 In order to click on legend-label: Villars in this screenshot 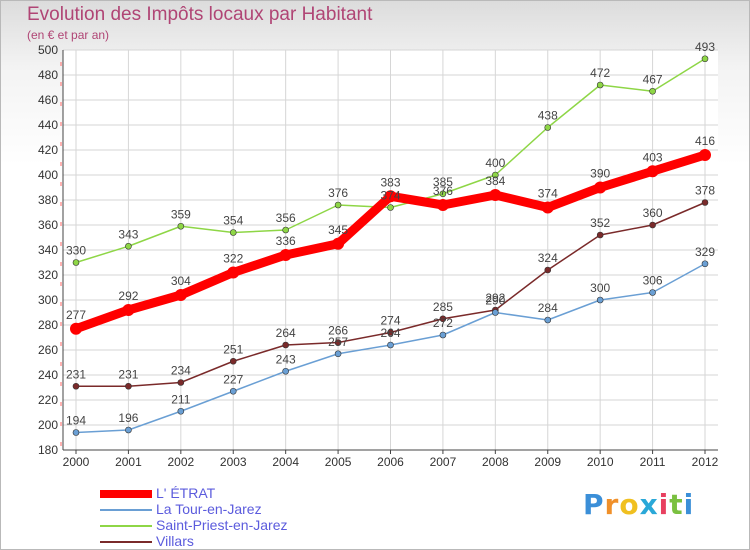, I will do `click(175, 541)`.